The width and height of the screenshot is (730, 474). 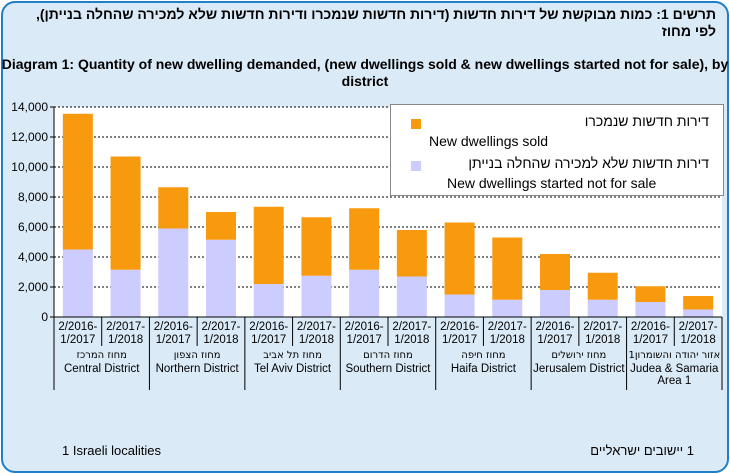 What do you see at coordinates (33, 227) in the screenshot?
I see `y-tick-label: 6,000` at bounding box center [33, 227].